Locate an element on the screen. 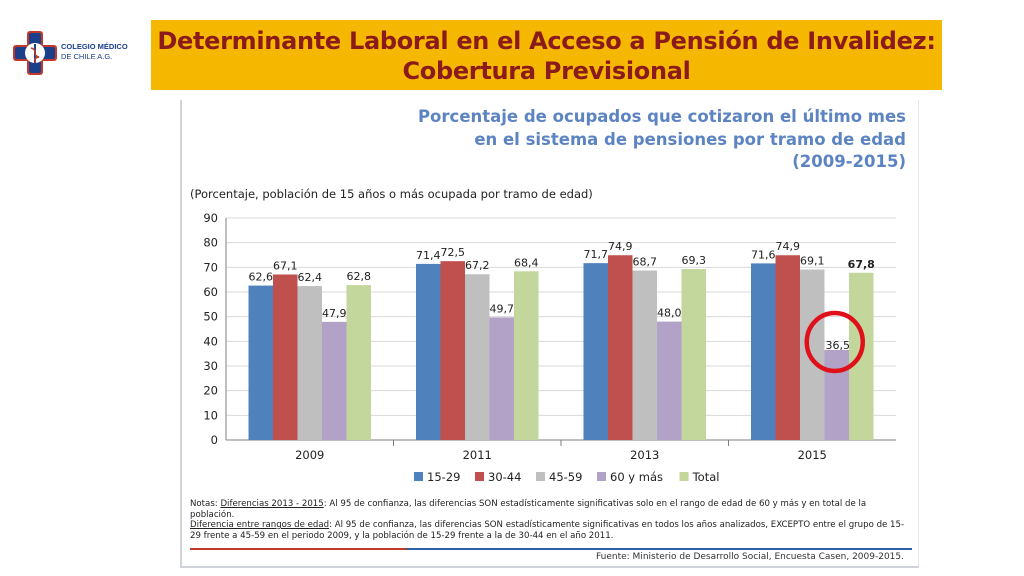 This screenshot has width=1024, height=576. data-label: 62,8 is located at coordinates (359, 276).